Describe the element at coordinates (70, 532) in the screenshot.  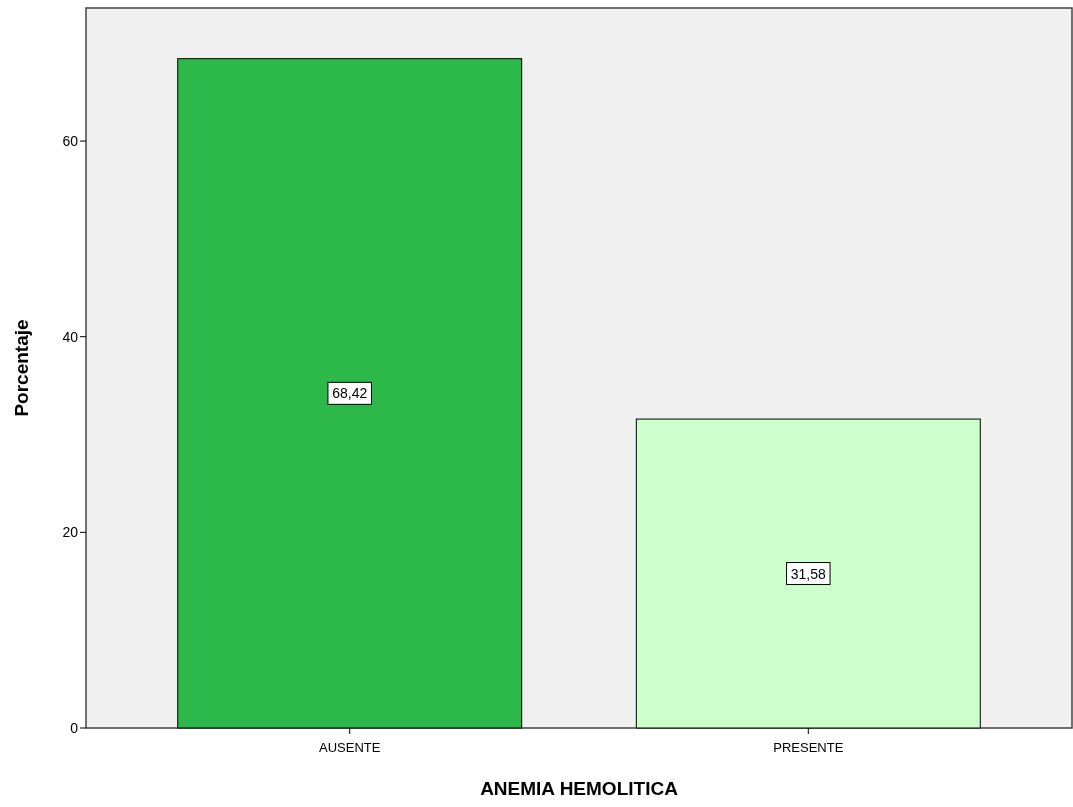
I see `y-tick-label: 20` at that location.